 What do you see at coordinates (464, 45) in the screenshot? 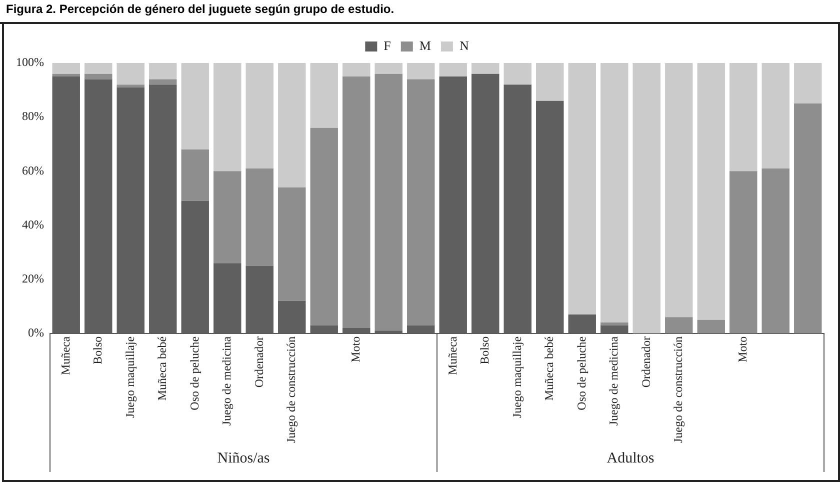
I see `legend-label: N` at bounding box center [464, 45].